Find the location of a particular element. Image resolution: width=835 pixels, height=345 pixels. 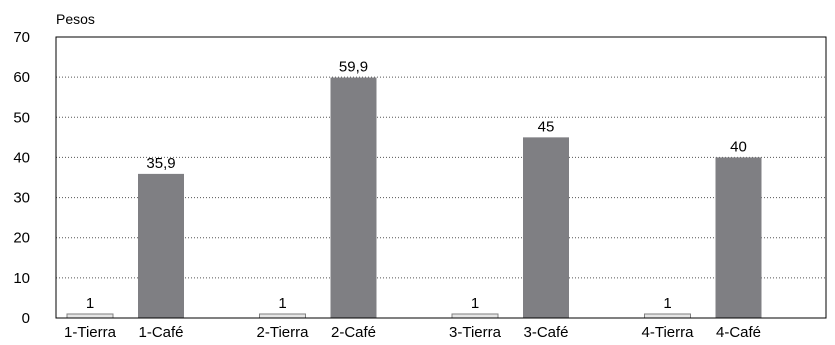

y-tick-label: 0 is located at coordinates (26, 318).